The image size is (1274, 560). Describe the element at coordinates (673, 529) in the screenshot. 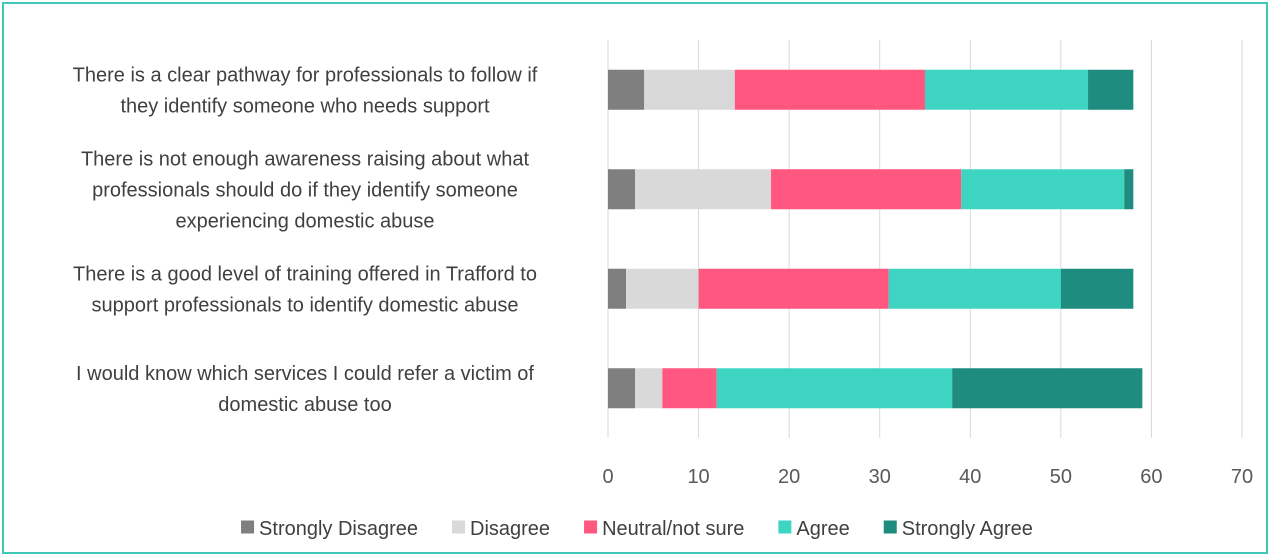

I see `legend-label: Neutral/not sure` at that location.